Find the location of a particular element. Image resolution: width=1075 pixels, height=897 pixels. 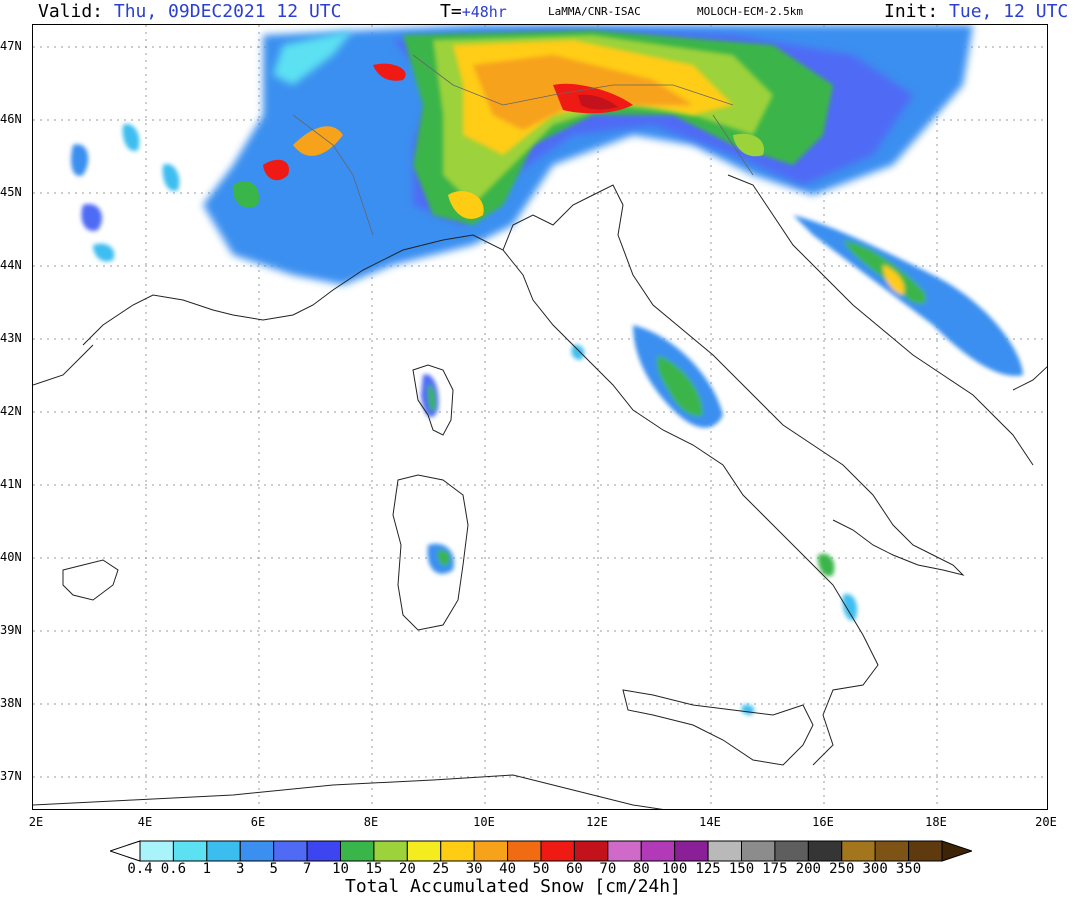

institution-label: LaMMA/CNR-ISAC is located at coordinates (594, 11).